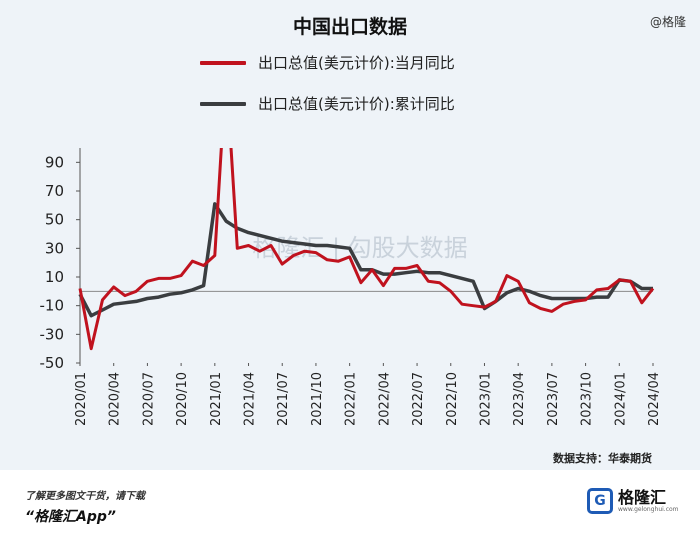 The width and height of the screenshot is (700, 539). Describe the element at coordinates (602, 458) in the screenshot. I see `source-note: 数据支持：华泰期货` at that location.